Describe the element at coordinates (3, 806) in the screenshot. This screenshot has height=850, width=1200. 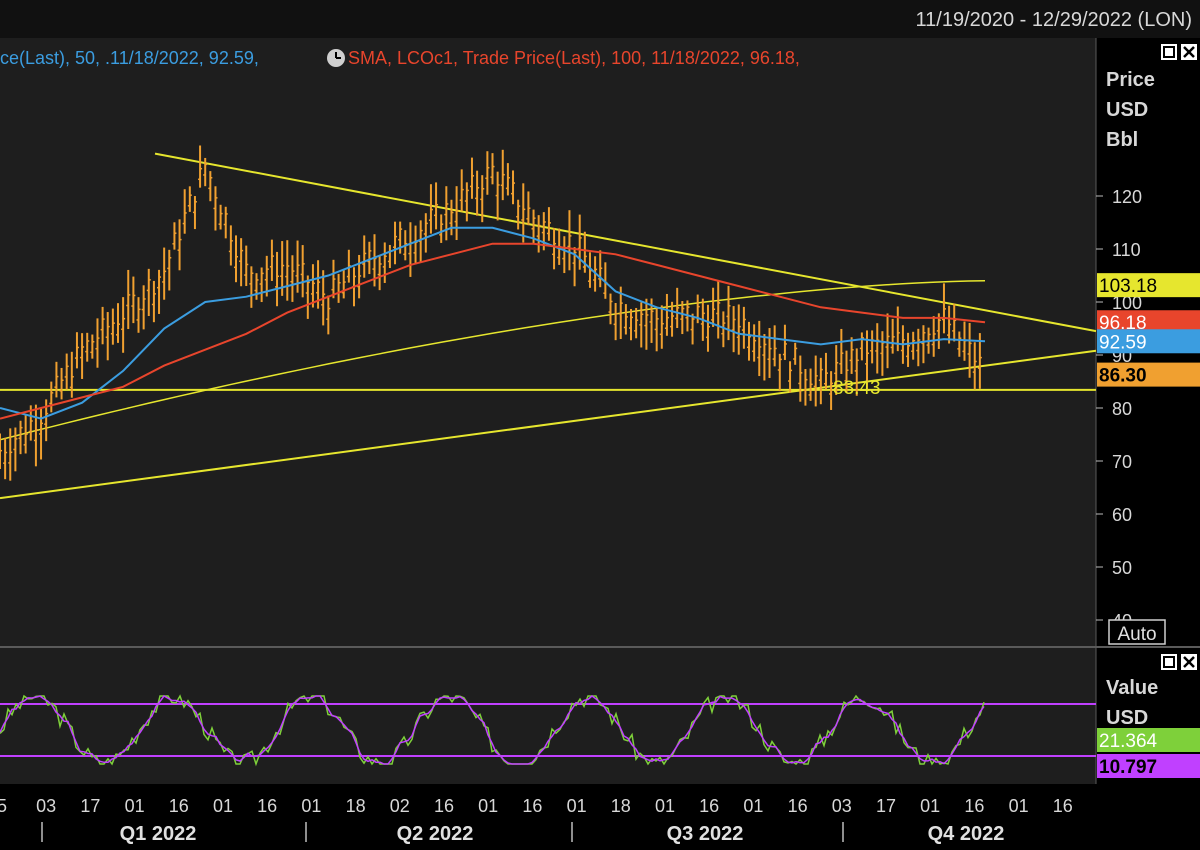
I see `x-tick-label: 5` at that location.